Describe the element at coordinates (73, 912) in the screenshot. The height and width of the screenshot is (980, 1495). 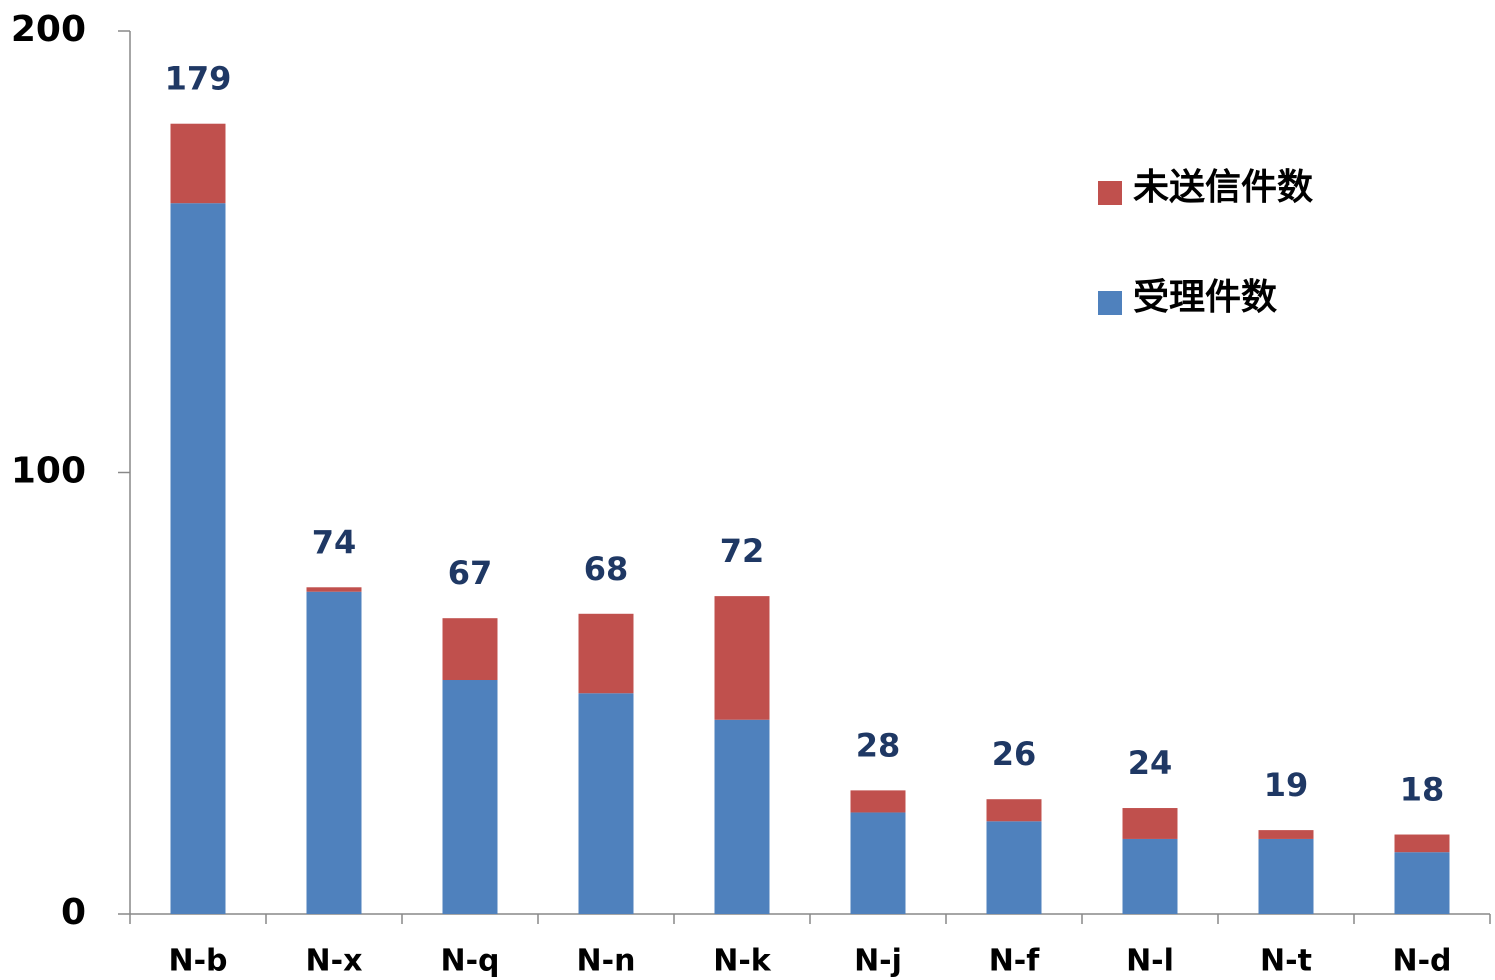
I see `y-tick-label: 0` at that location.